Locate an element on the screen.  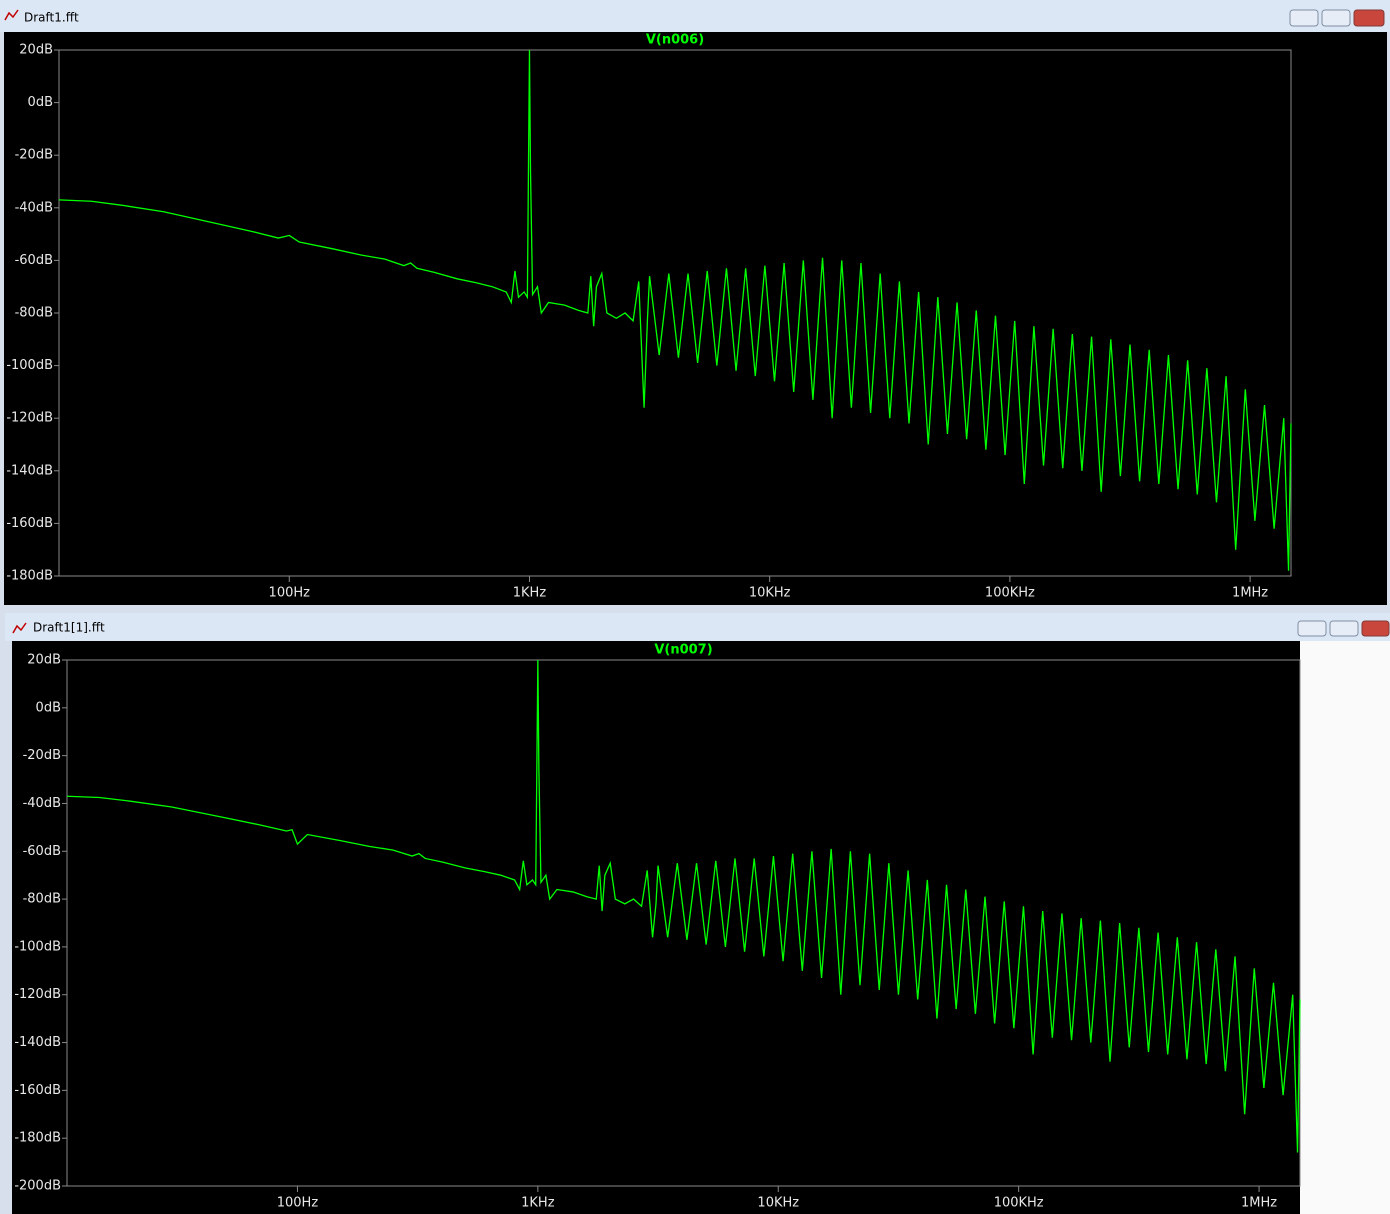
window-title: Draft1[1].fft is located at coordinates (69, 628).